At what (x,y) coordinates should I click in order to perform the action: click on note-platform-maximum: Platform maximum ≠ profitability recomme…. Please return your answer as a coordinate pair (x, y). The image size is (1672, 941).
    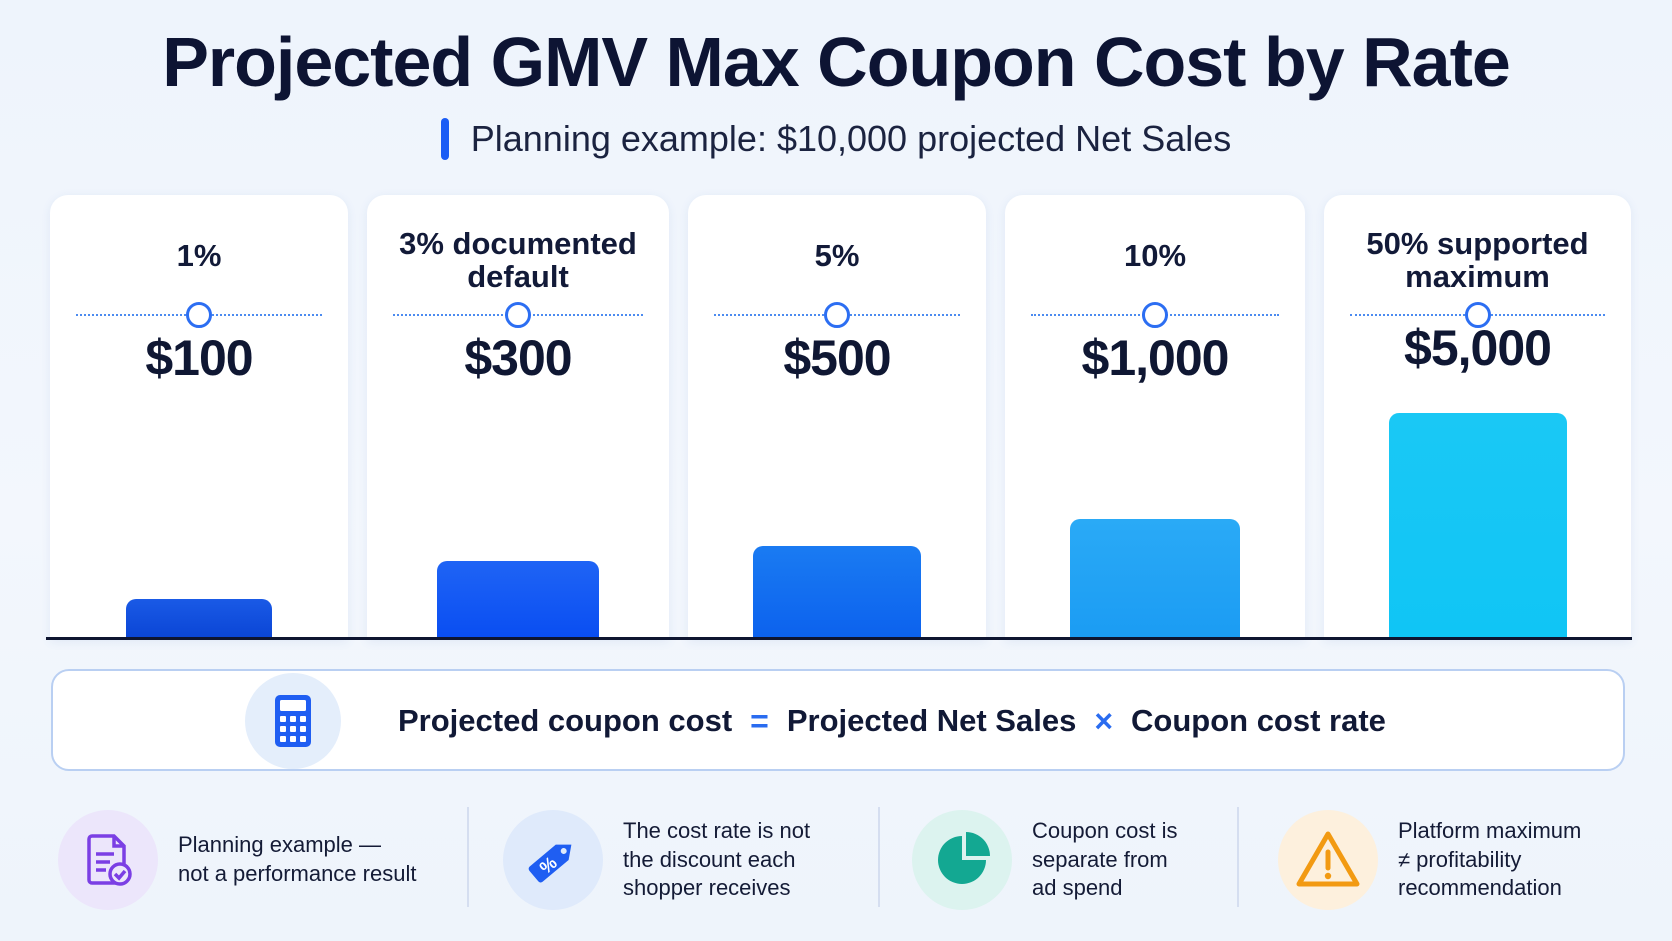
    Looking at the image, I should click on (1429, 860).